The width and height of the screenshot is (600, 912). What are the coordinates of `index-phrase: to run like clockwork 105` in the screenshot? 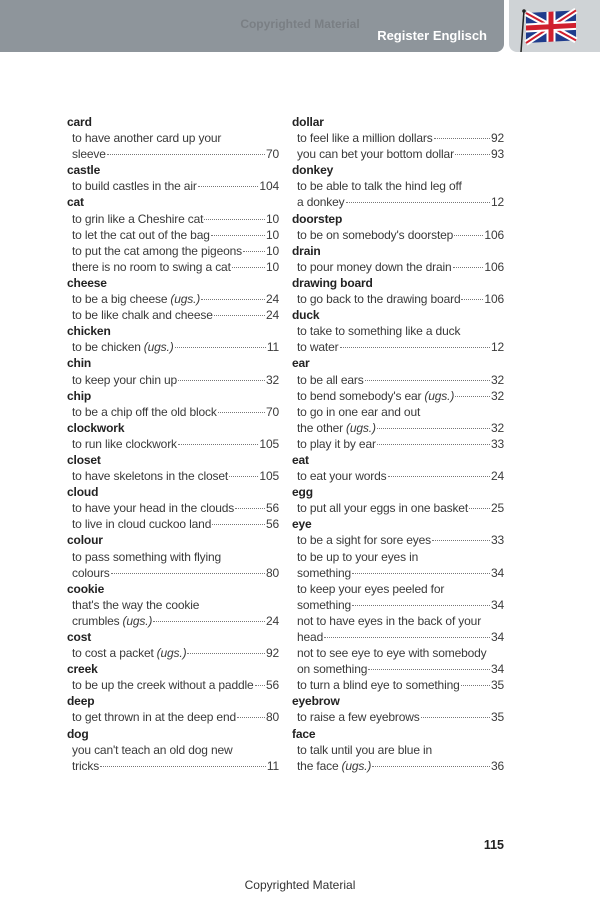 It's located at (173, 444).